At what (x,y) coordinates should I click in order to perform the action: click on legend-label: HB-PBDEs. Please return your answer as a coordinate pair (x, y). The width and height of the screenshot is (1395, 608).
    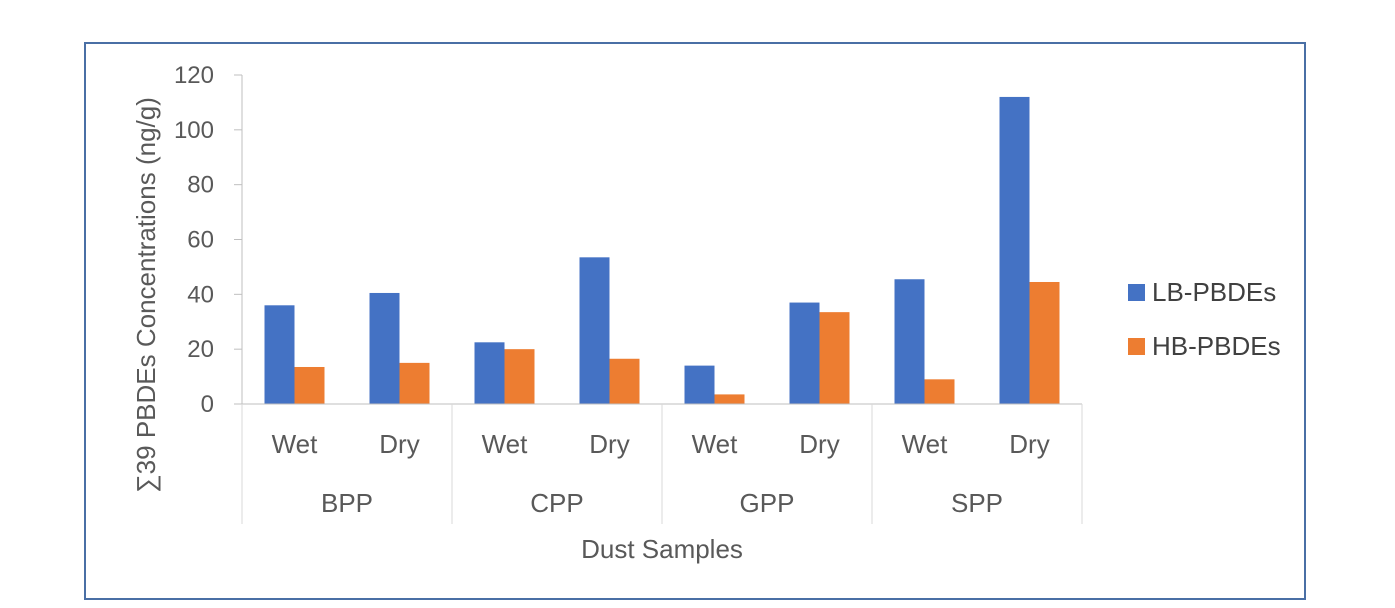
    Looking at the image, I should click on (1216, 346).